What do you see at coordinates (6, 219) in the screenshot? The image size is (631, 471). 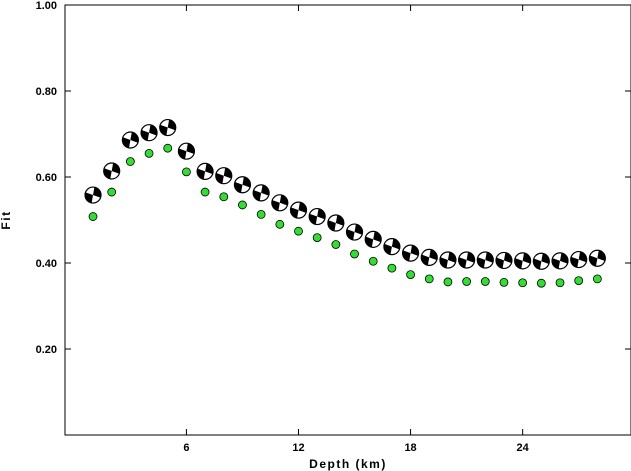 I see `y-axis-title: Fit` at bounding box center [6, 219].